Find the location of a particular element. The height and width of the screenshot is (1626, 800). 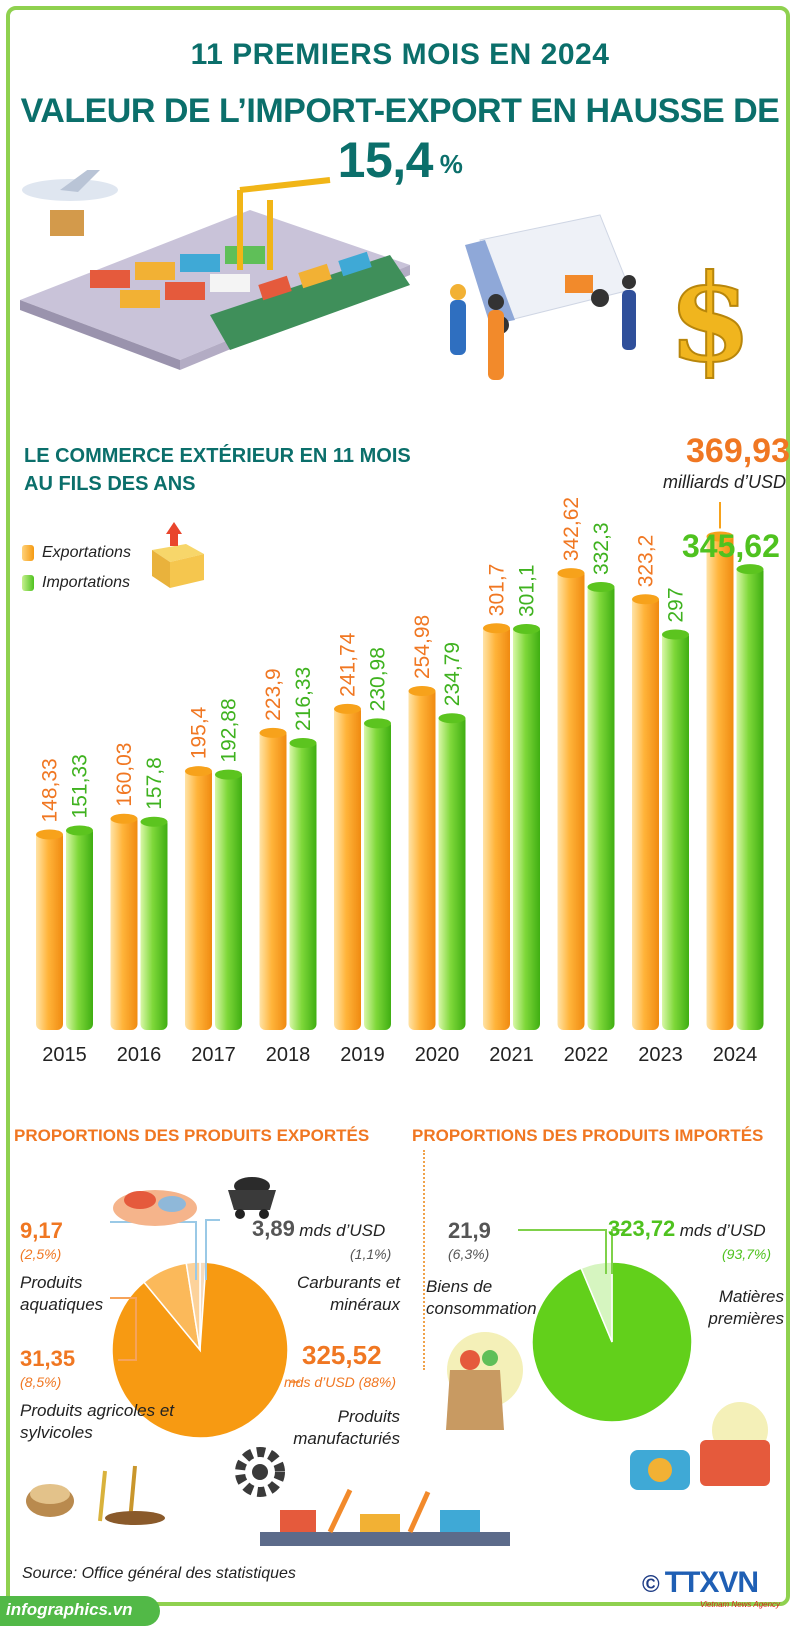

export-bar-cap-2022 is located at coordinates (571, 573).